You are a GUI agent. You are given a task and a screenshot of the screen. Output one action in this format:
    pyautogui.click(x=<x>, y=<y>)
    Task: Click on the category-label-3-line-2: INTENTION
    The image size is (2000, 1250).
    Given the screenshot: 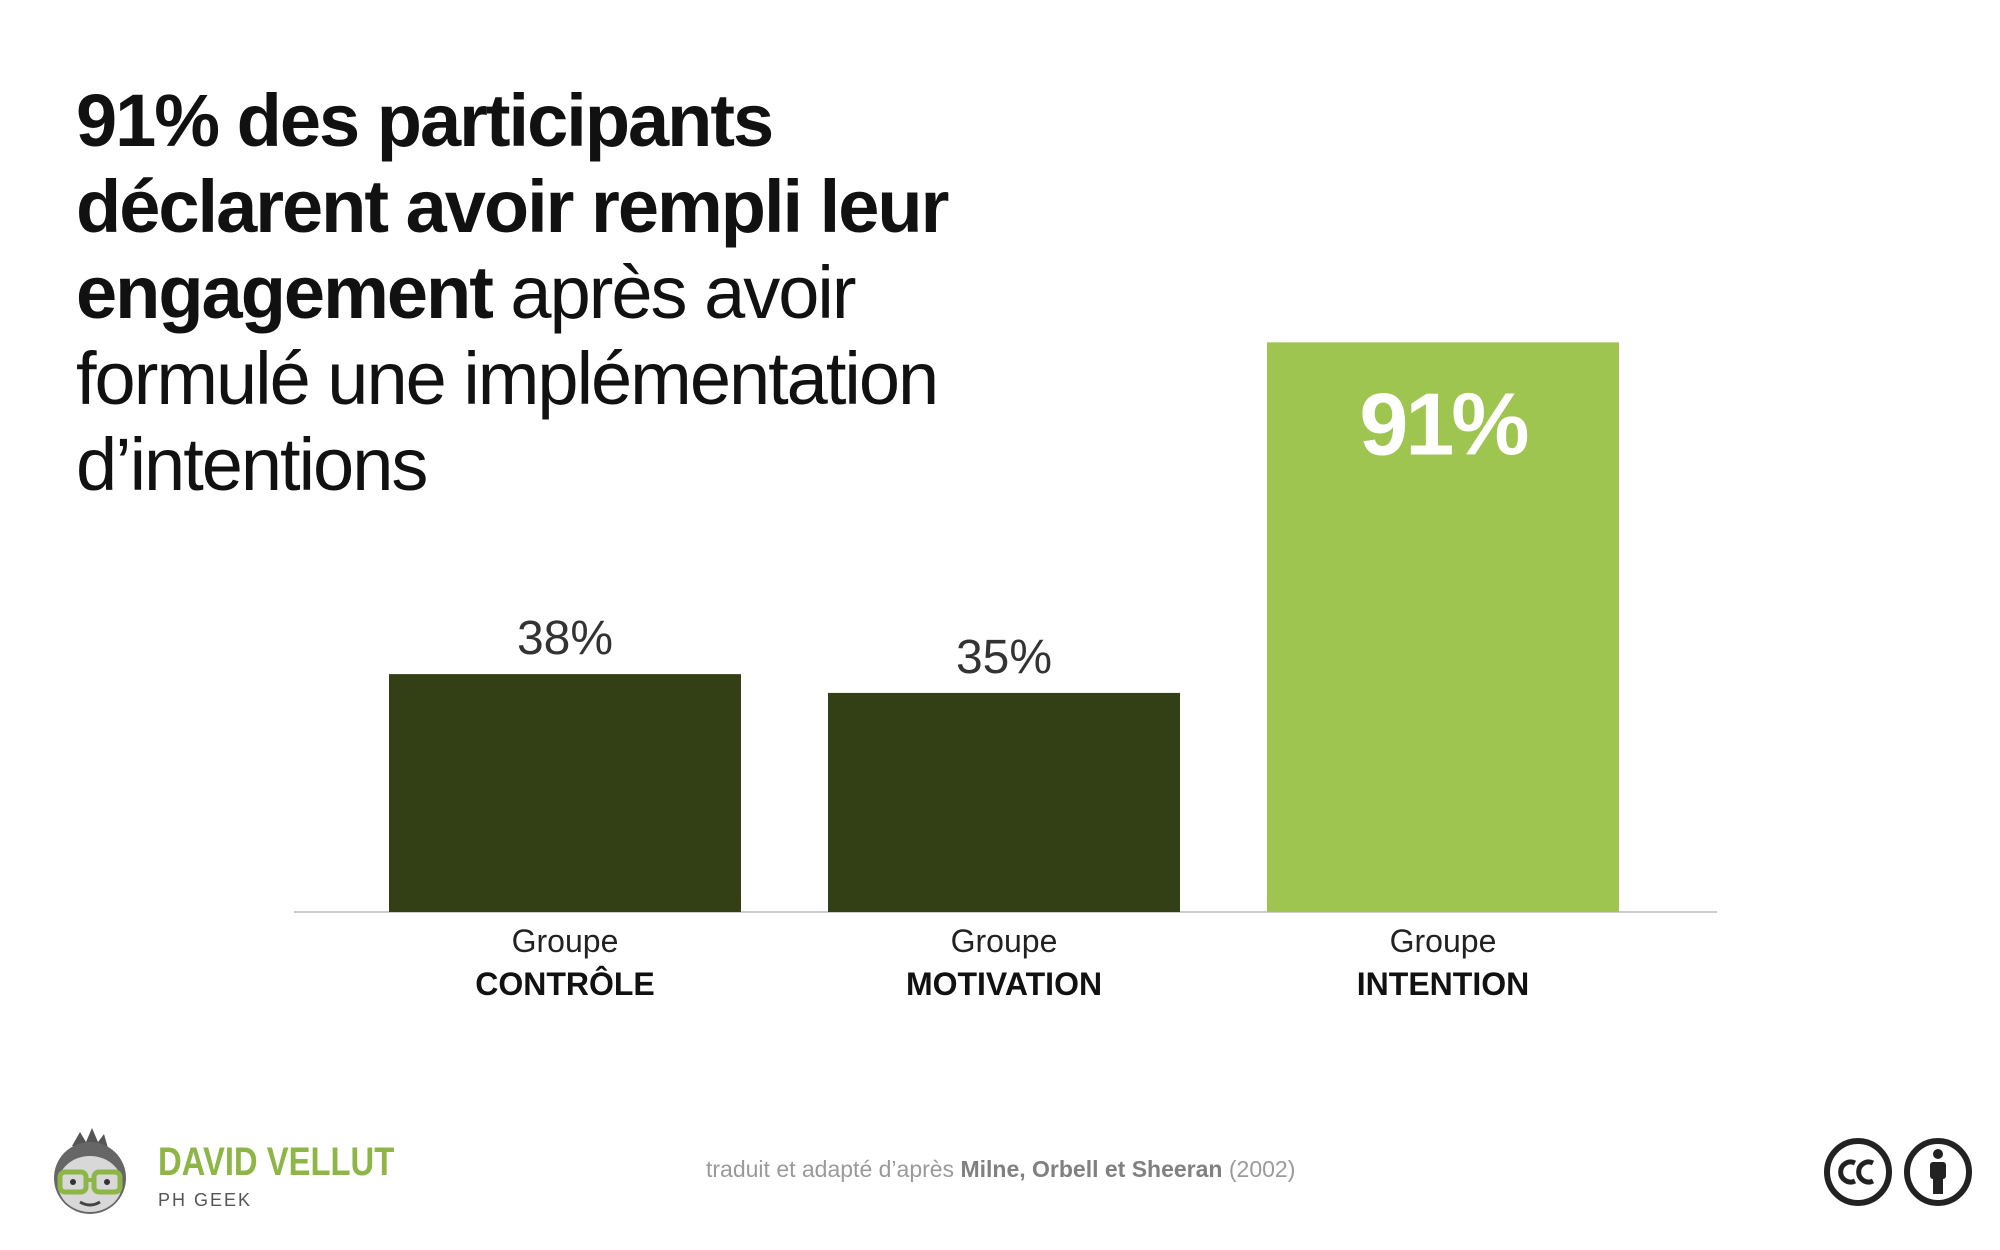 What is the action you would take?
    pyautogui.click(x=1443, y=984)
    